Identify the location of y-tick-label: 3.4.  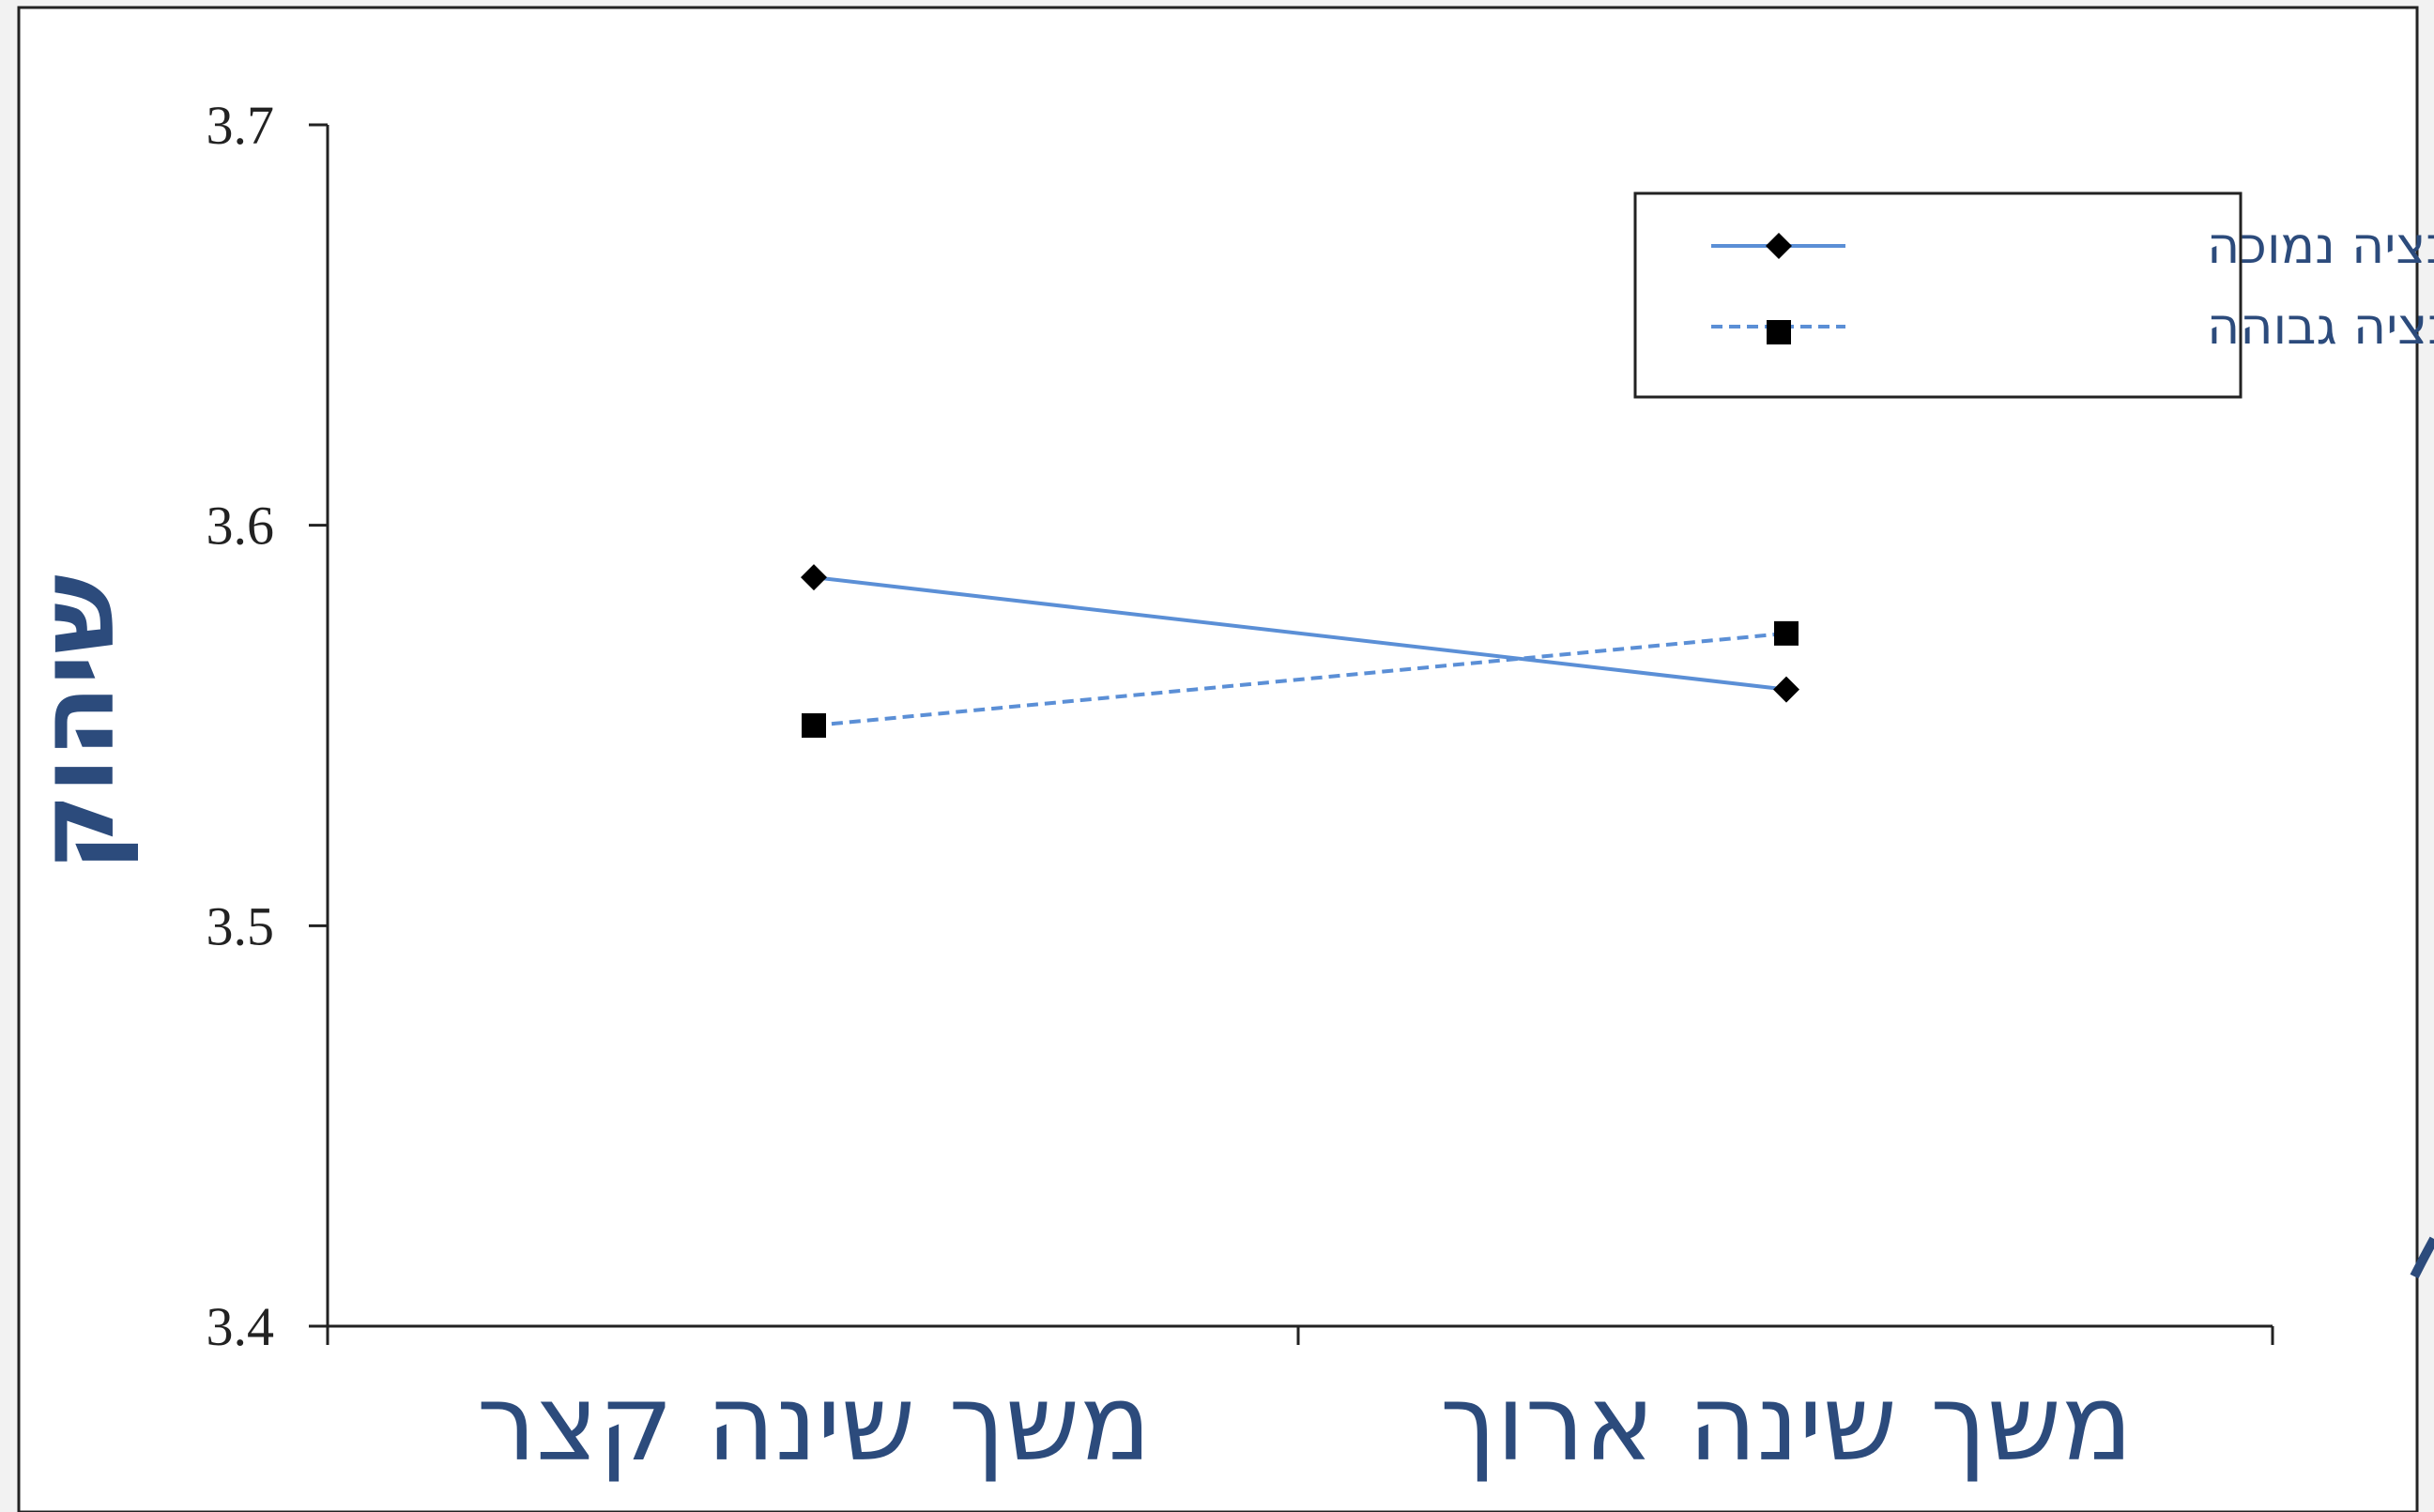
(241, 1326).